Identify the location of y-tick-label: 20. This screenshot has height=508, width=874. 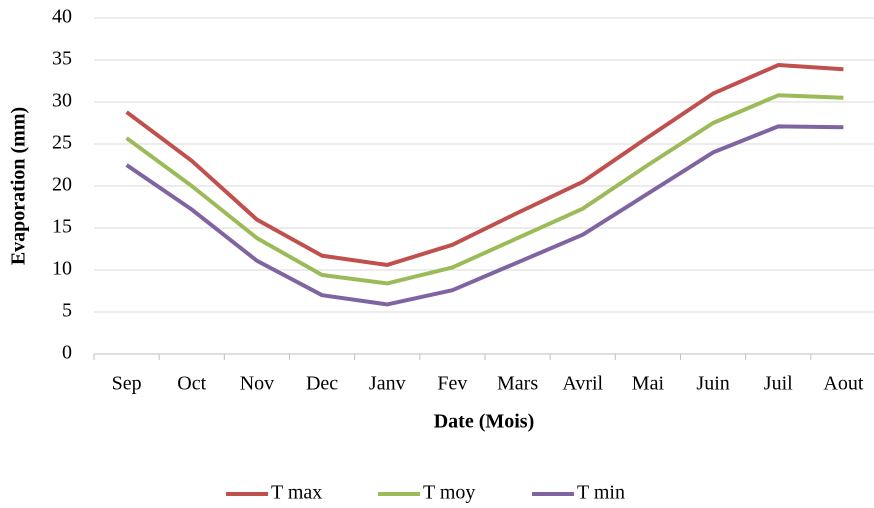
(62, 185).